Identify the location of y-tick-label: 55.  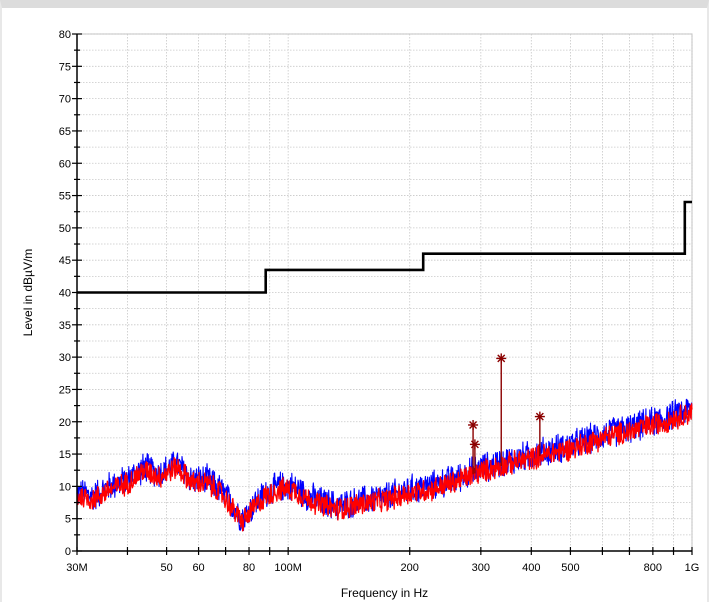
(65, 197).